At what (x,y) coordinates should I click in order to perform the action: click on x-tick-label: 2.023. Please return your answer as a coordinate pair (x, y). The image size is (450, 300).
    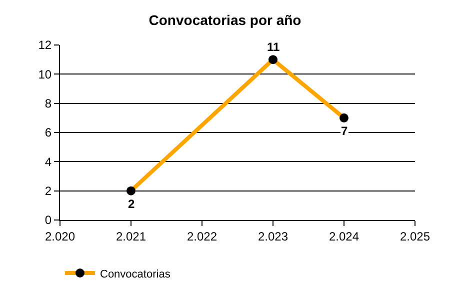
    Looking at the image, I should click on (273, 236).